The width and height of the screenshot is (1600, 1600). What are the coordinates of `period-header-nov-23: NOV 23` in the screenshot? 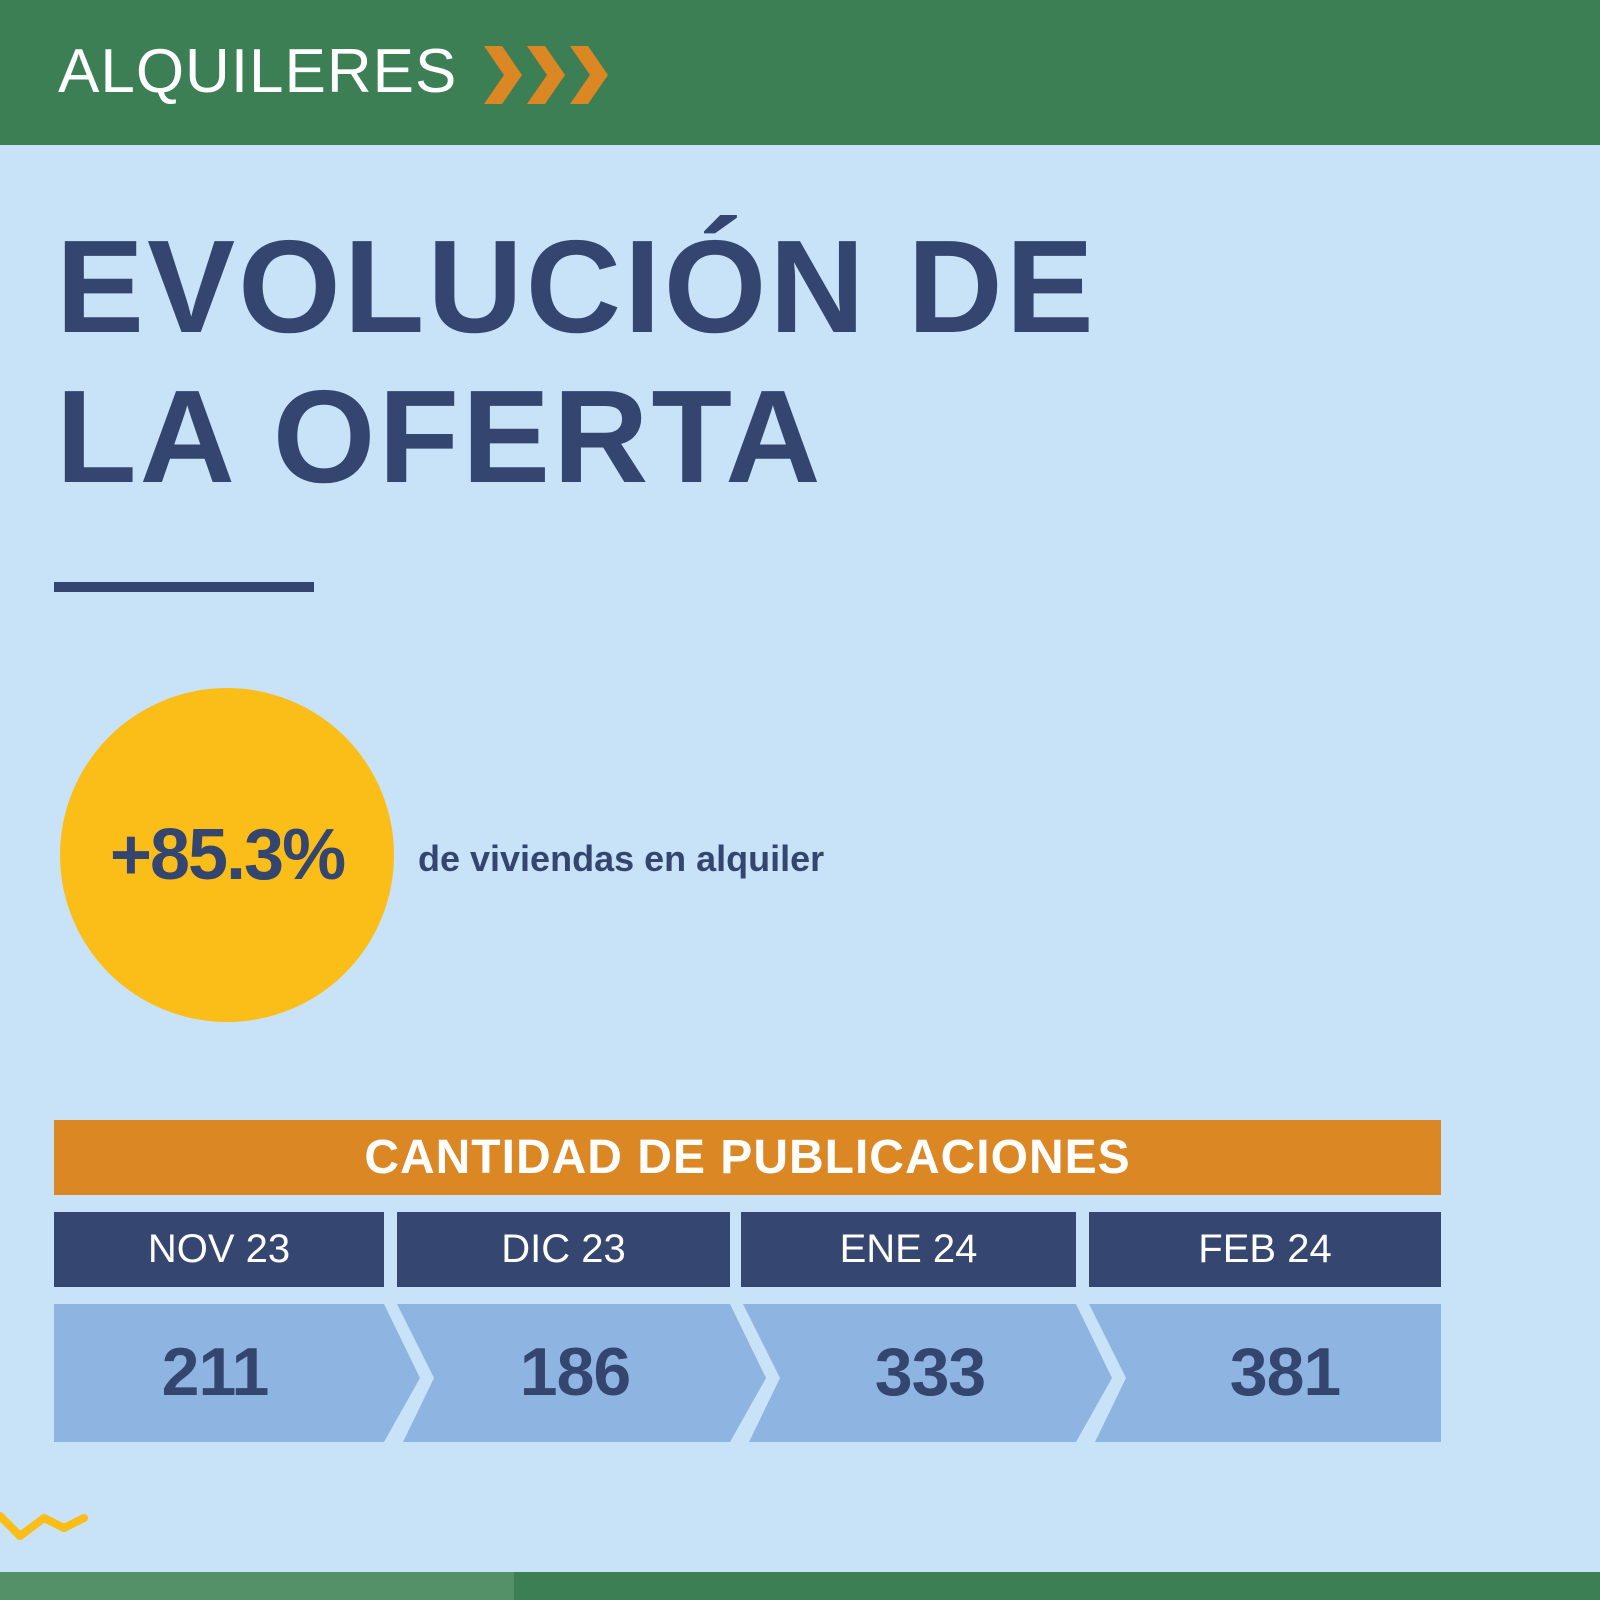 It's located at (219, 1249).